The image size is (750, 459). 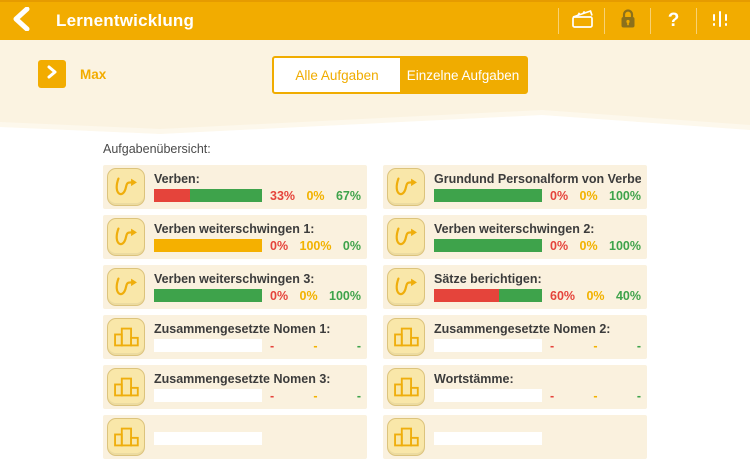 What do you see at coordinates (375, 20) in the screenshot?
I see `top-bar: Lernentwicklung` at bounding box center [375, 20].